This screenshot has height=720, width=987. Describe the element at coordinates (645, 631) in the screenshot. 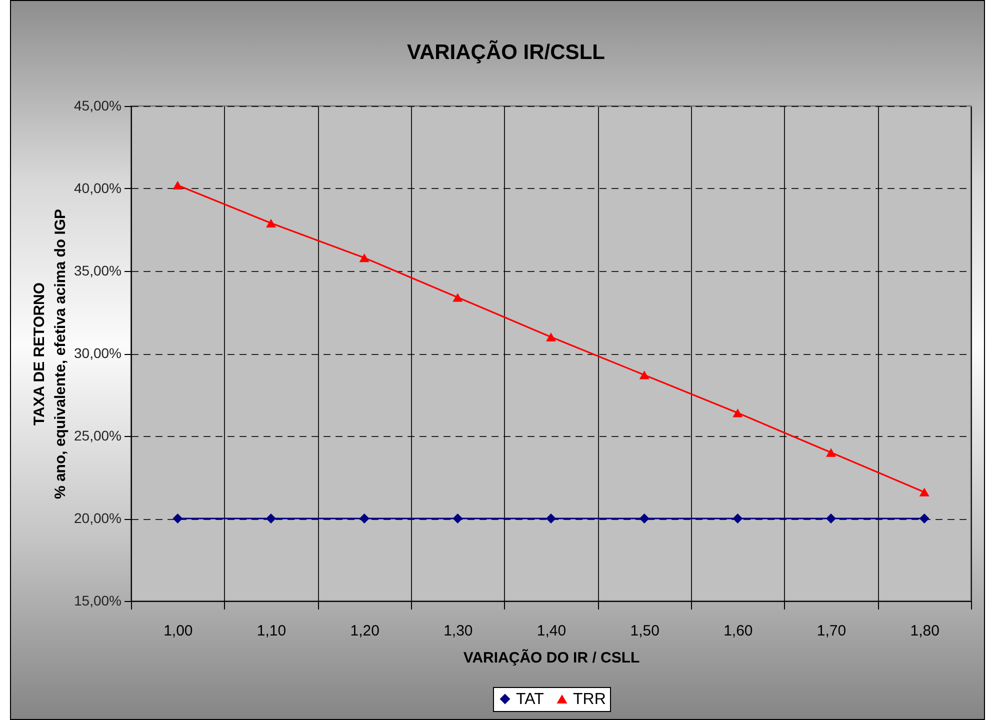

I see `x-tick-label: 1,50` at that location.